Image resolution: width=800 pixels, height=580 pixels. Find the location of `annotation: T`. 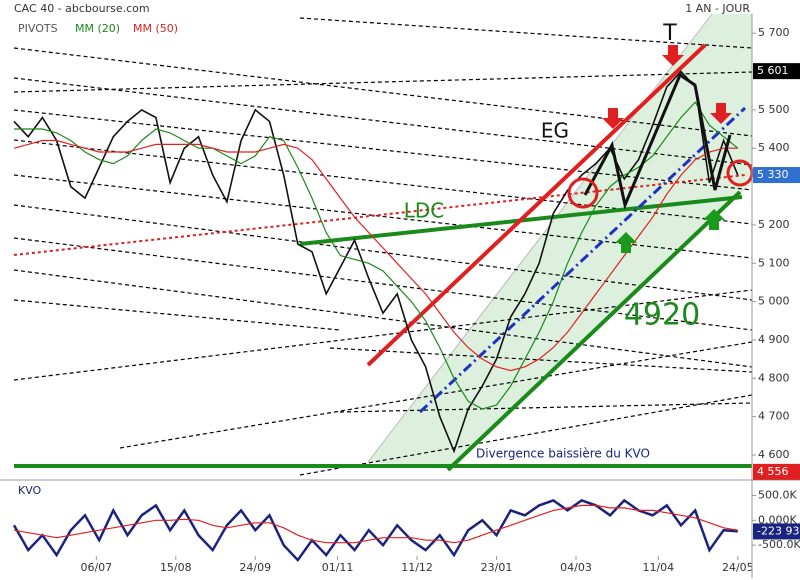

annotation: T is located at coordinates (669, 33).